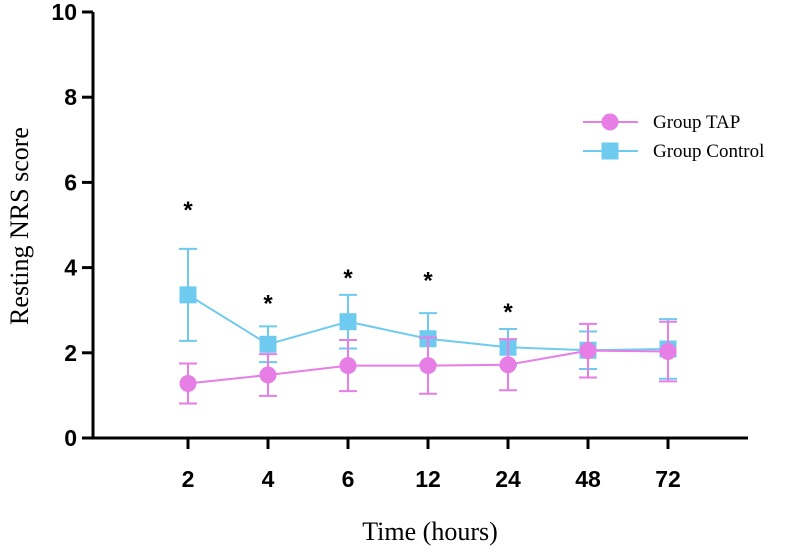  What do you see at coordinates (64, 12) in the screenshot?
I see `y-tick-label: 10` at bounding box center [64, 12].